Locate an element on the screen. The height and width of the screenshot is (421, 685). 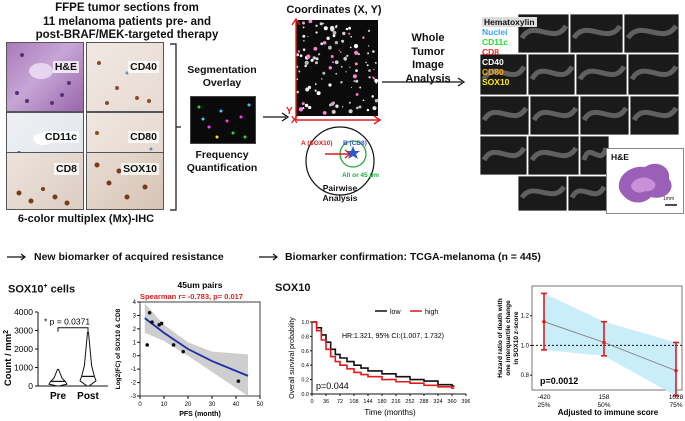
tile-label-cd11c: CD11c is located at coordinates (60, 137).